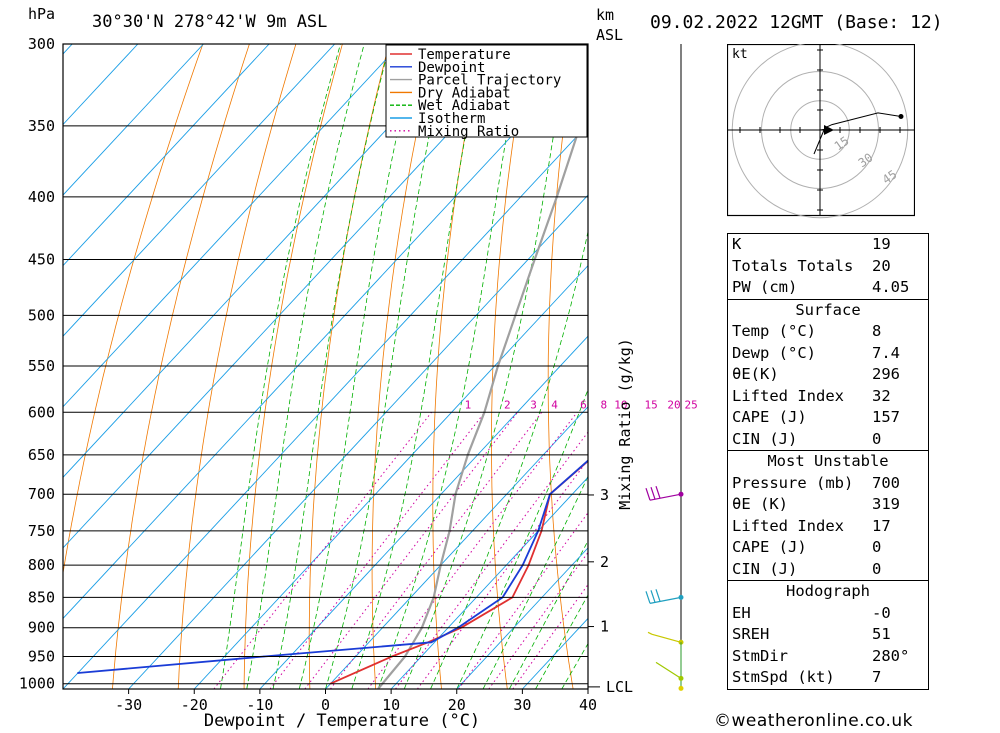 Image resolution: width=1000 pixels, height=733 pixels. What do you see at coordinates (774, 331) in the screenshot?
I see `surface-index-label: Temp (°C)` at bounding box center [774, 331].